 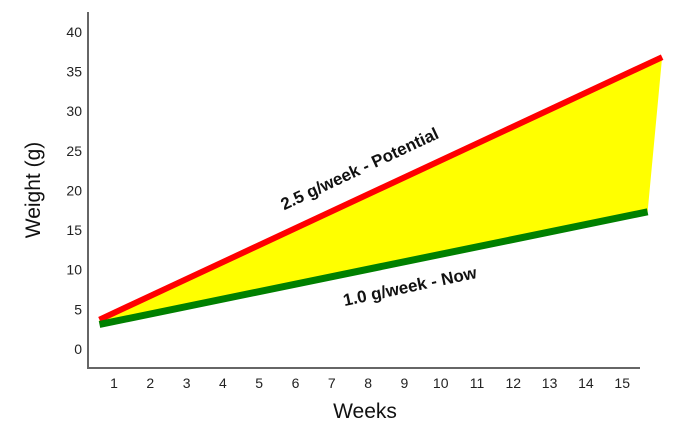 I want to click on x-tick-label: 4, so click(x=223, y=383).